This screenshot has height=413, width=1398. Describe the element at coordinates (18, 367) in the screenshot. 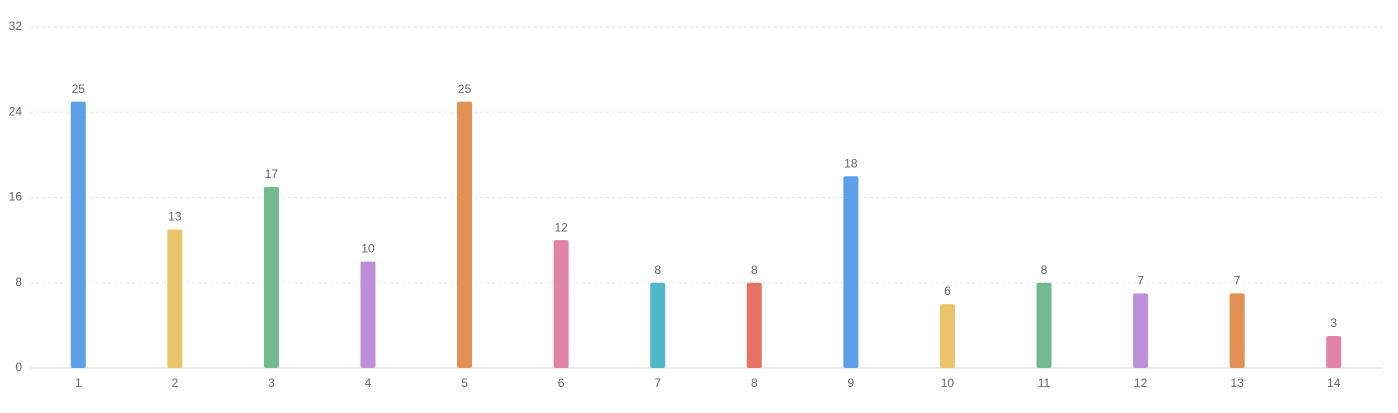

I see `y-tick-label: 0` at that location.